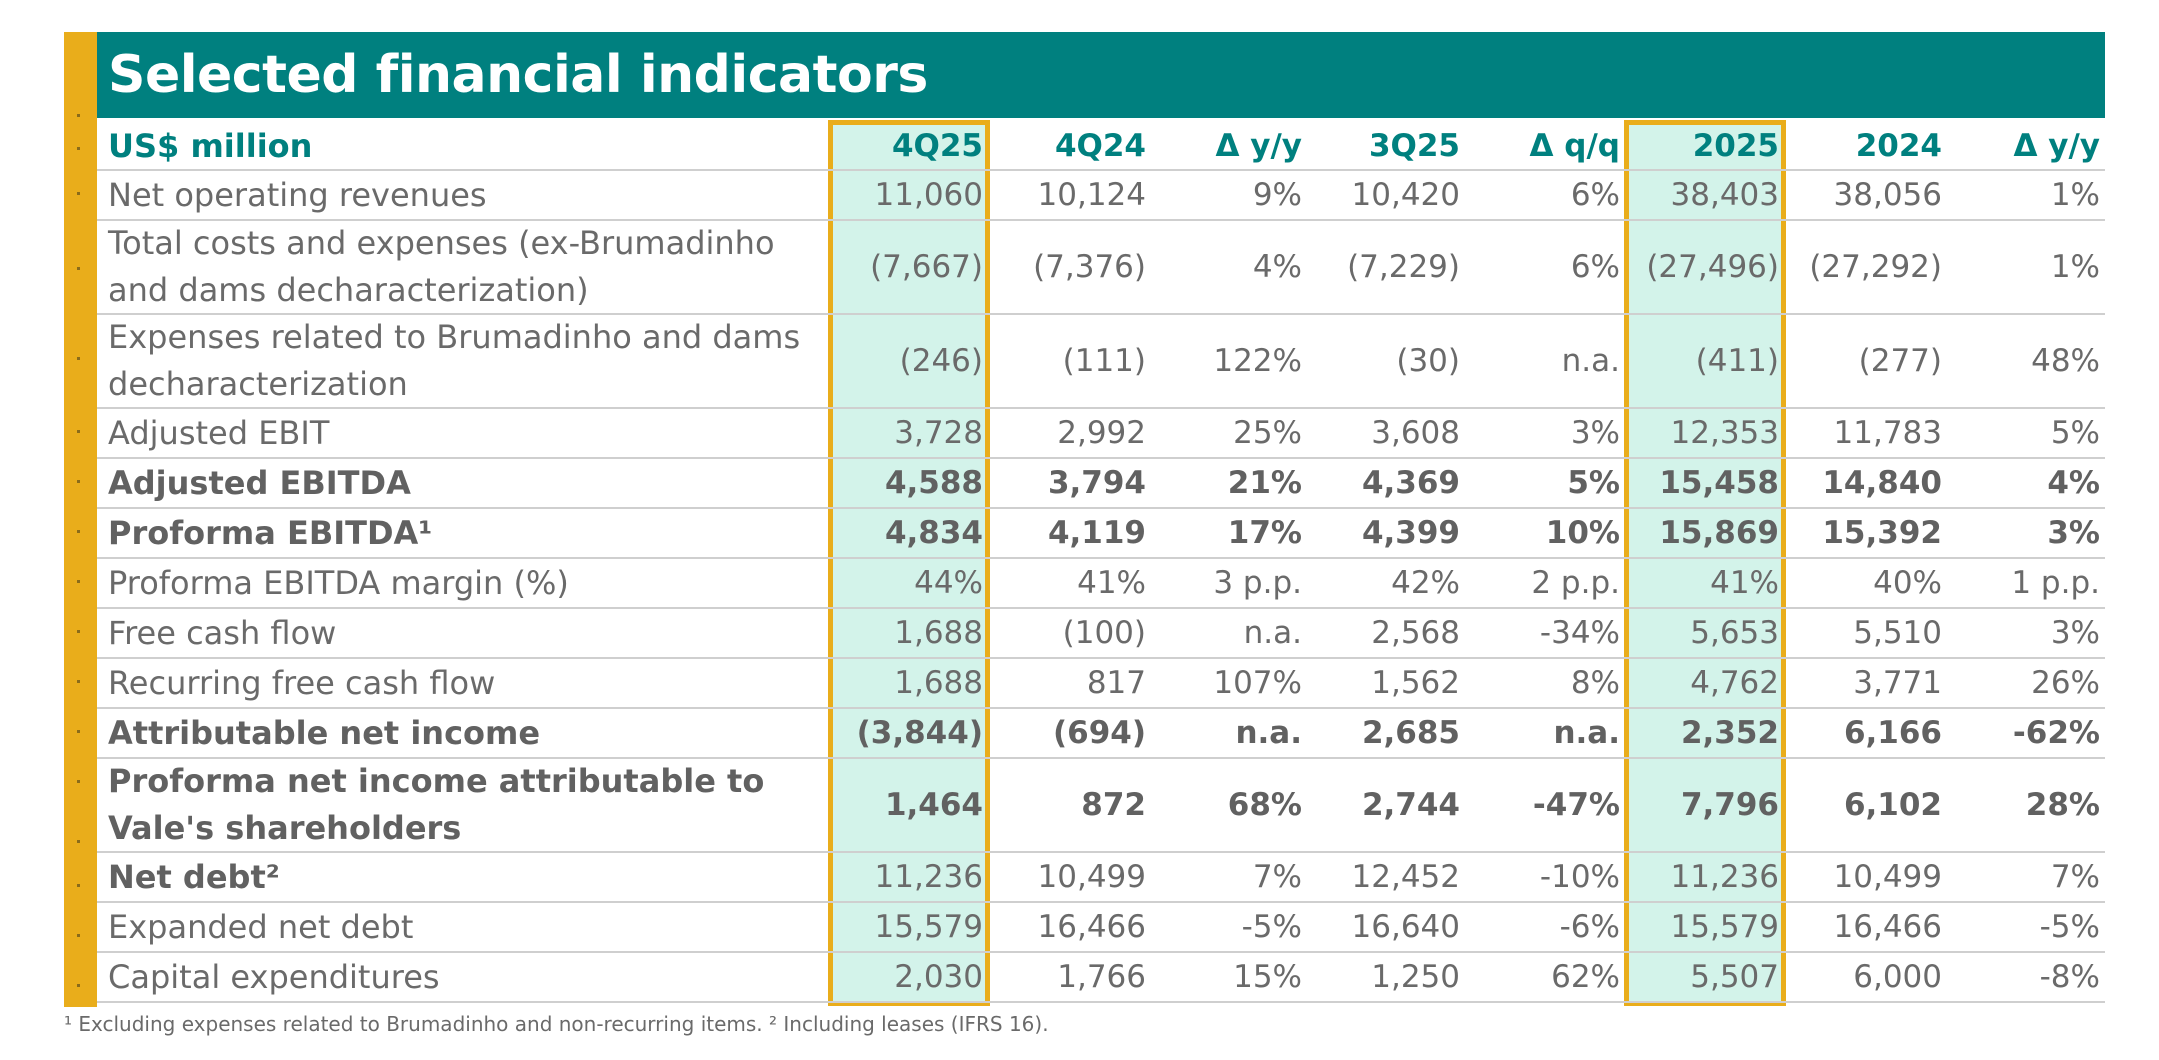 This screenshot has width=2159, height=1060. What do you see at coordinates (302, 682) in the screenshot?
I see `row-label: Recurring free cash flow` at bounding box center [302, 682].